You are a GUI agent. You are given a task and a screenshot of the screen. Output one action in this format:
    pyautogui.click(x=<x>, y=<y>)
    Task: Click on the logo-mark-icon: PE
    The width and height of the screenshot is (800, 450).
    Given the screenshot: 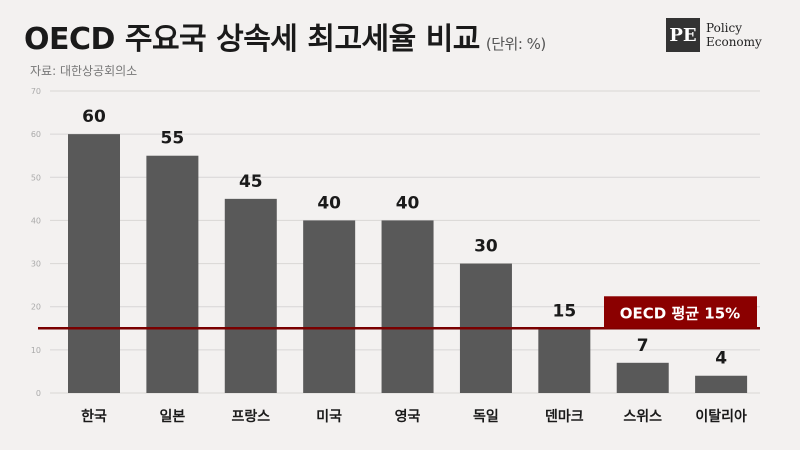 What is the action you would take?
    pyautogui.click(x=683, y=35)
    